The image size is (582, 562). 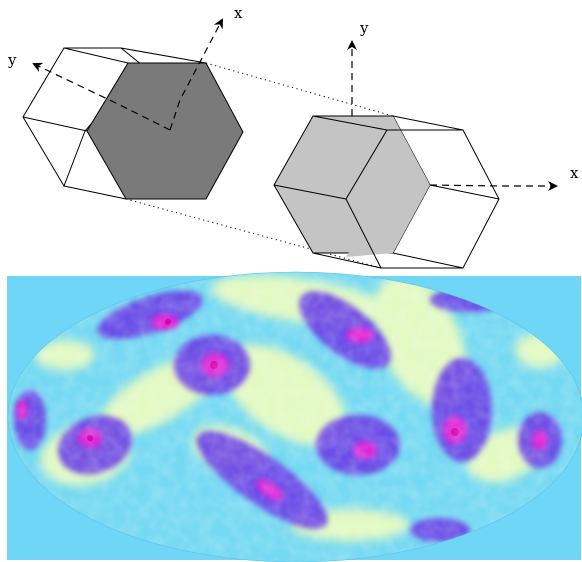 I want to click on left-y-axis, so click(x=101, y=96).